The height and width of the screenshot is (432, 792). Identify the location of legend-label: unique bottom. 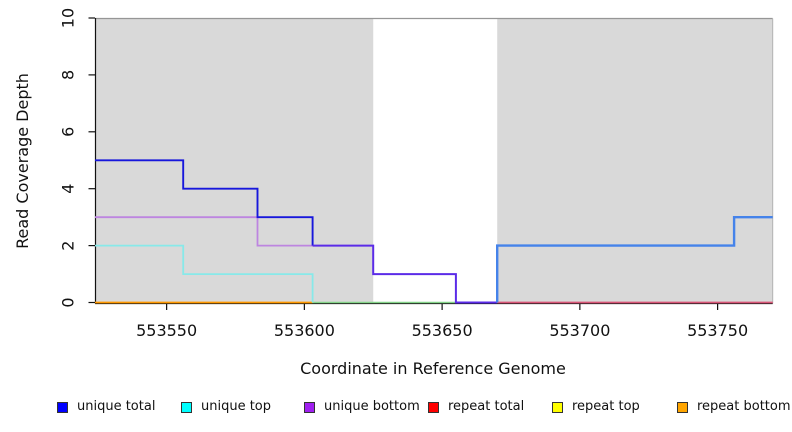
(372, 406).